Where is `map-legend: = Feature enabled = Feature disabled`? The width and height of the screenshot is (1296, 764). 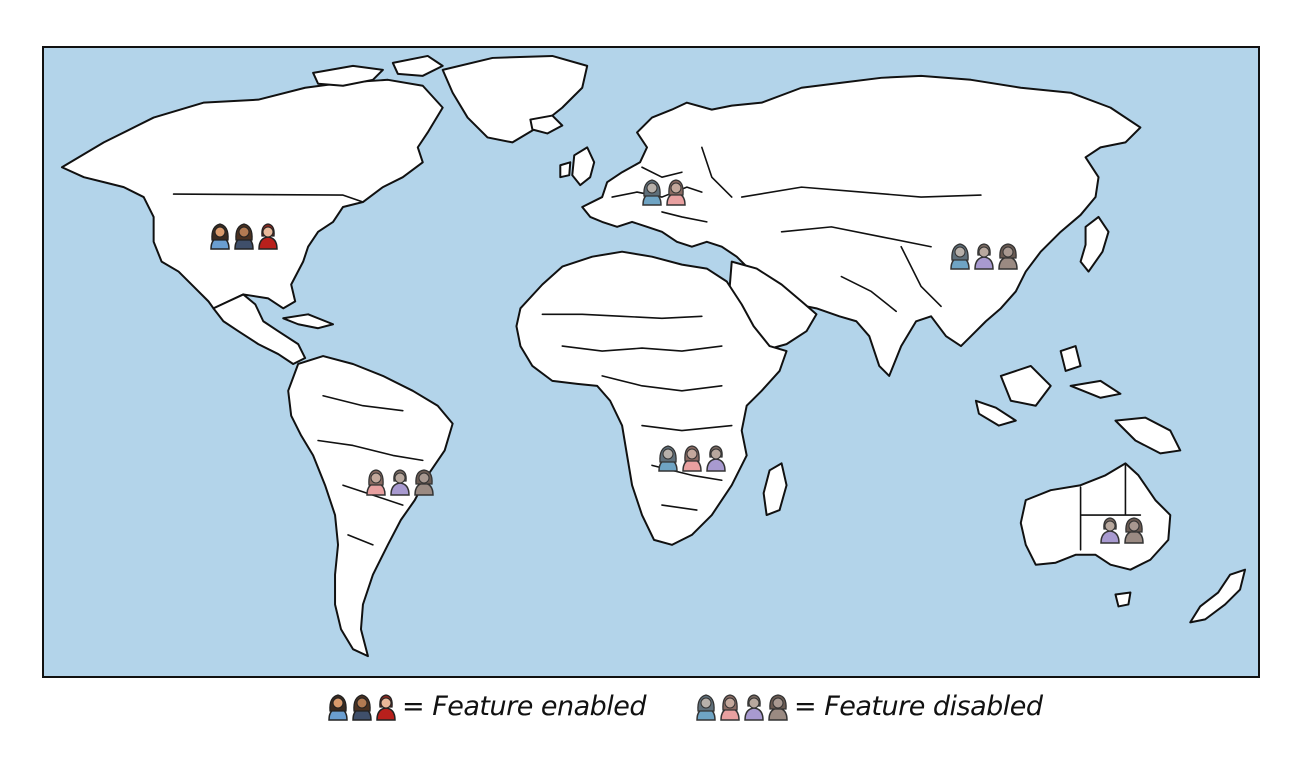 map-legend: = Feature enabled = Feature disabled is located at coordinates (648, 709).